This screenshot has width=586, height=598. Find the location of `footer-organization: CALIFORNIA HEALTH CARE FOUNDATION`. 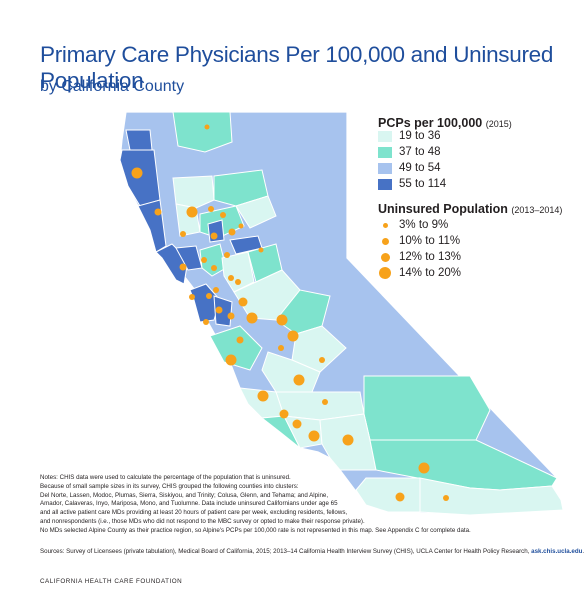

footer-organization: CALIFORNIA HEALTH CARE FOUNDATION is located at coordinates (111, 581).